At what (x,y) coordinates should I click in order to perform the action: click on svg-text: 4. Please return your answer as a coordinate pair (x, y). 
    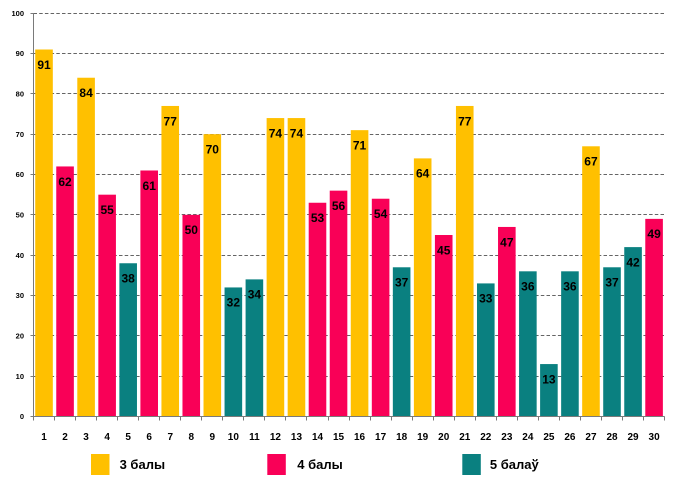
    Looking at the image, I should click on (107, 437).